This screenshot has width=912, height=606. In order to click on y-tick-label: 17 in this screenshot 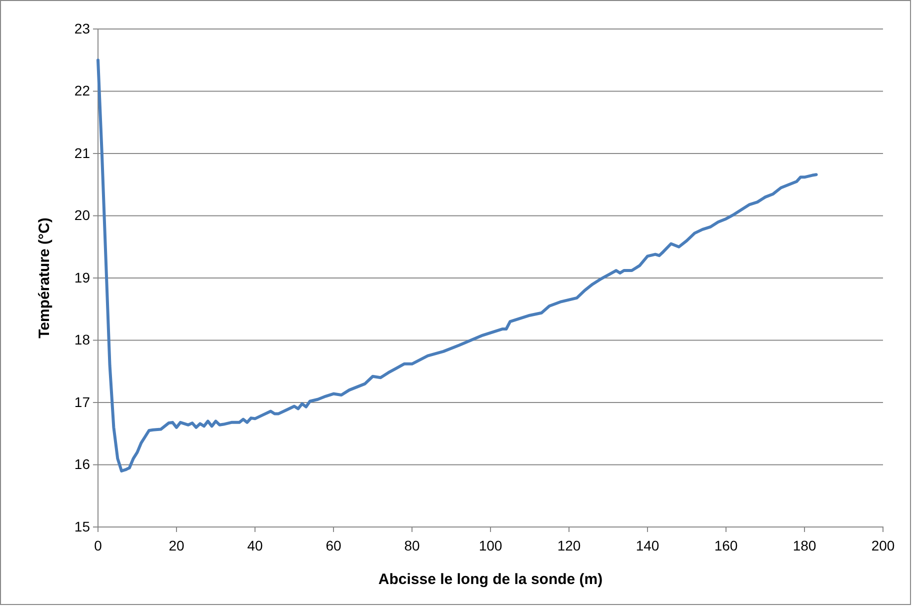, I will do `click(82, 402)`.